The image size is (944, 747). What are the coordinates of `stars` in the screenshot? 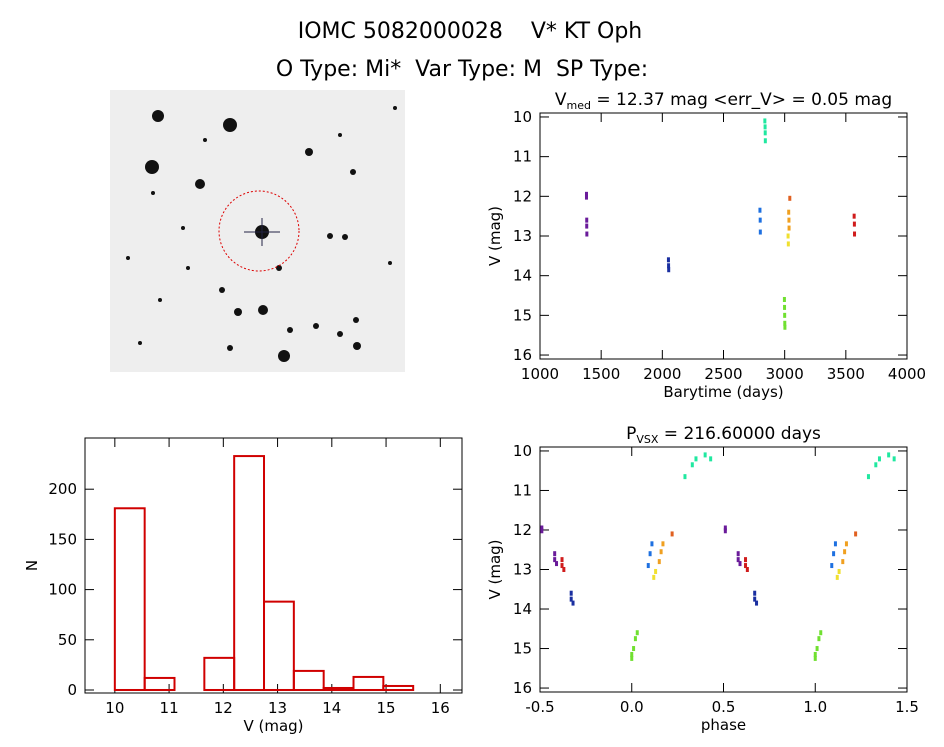 It's located at (261, 234).